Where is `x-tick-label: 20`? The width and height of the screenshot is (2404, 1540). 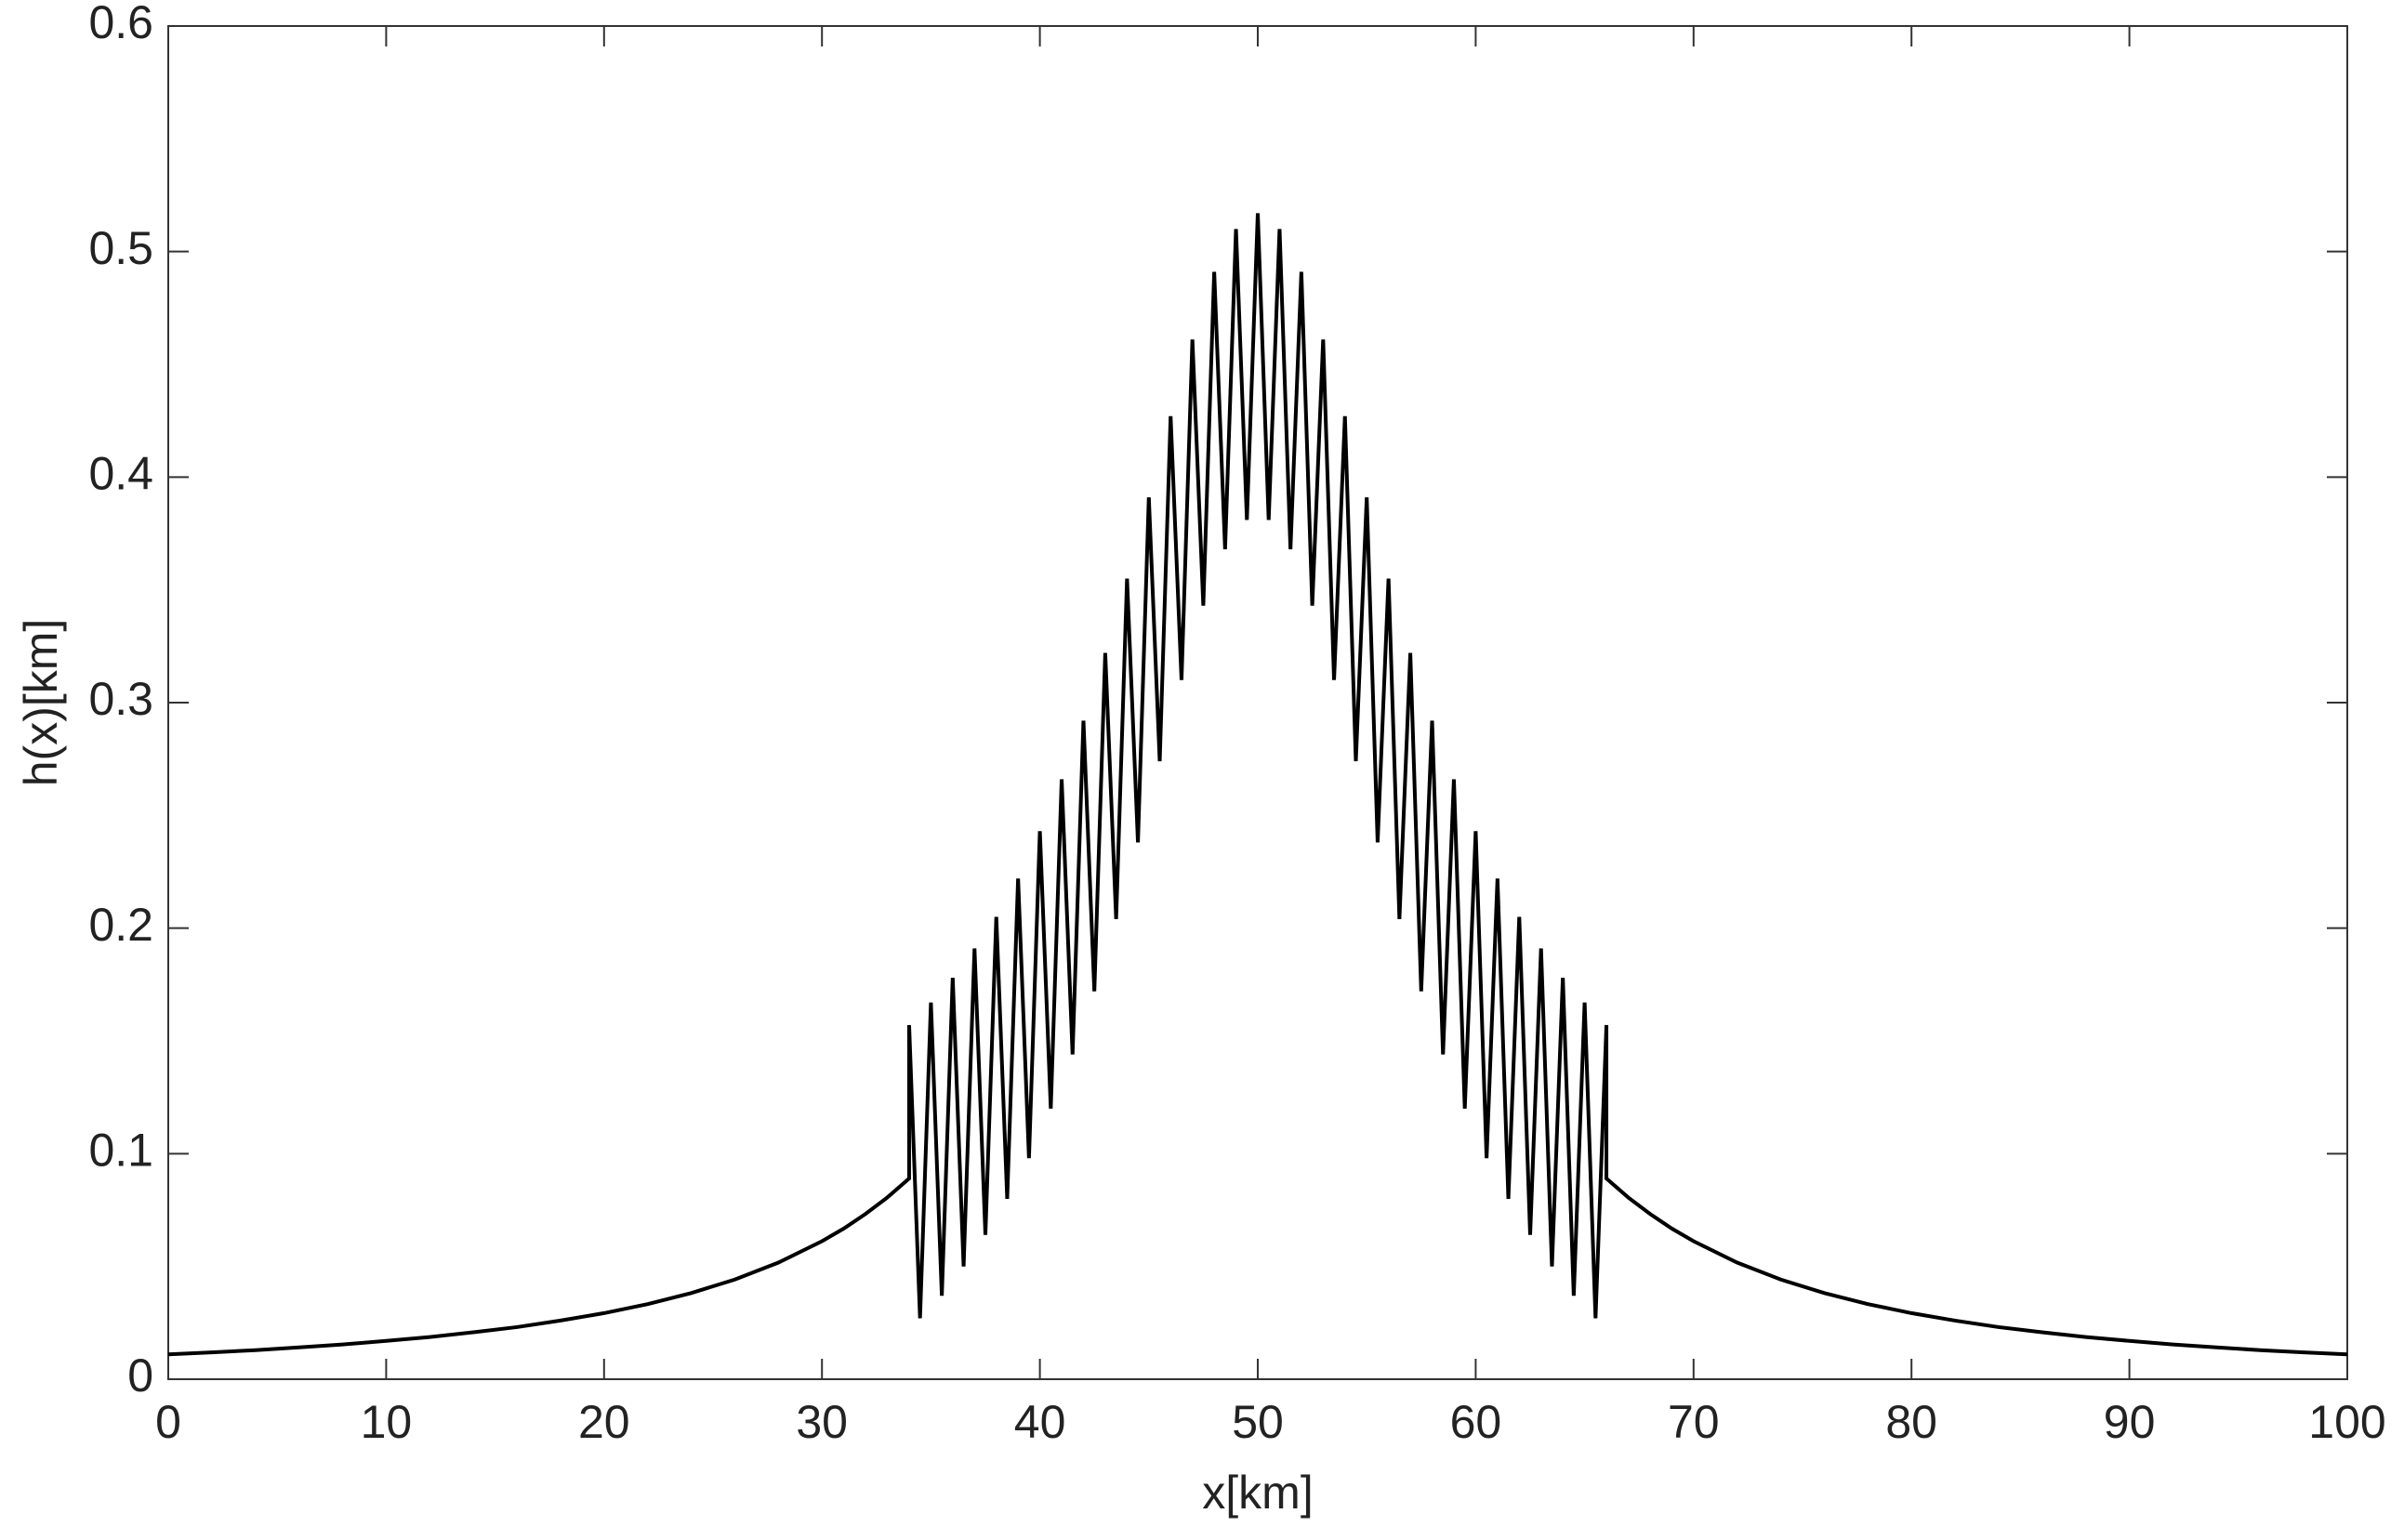 x-tick-label: 20 is located at coordinates (604, 1422).